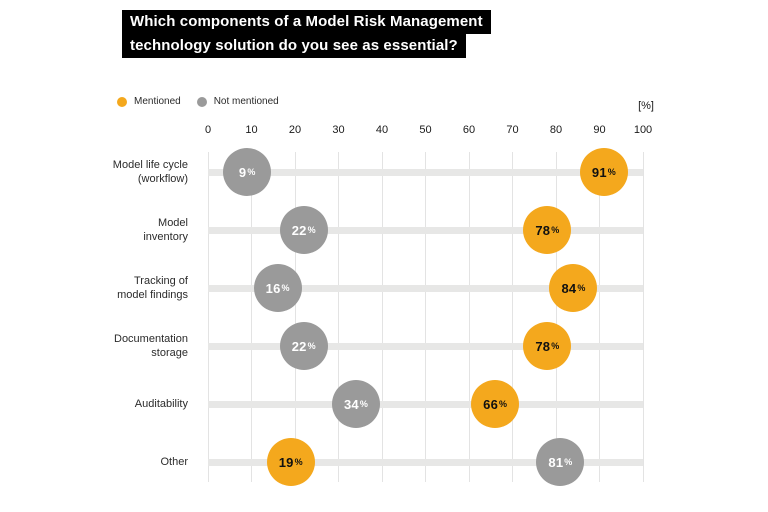  I want to click on legend: Mentioned Not mentioned, so click(198, 101).